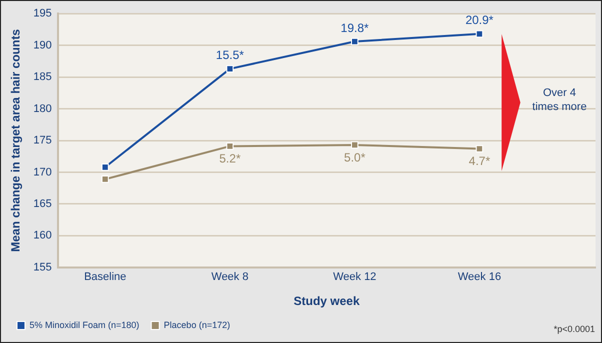 The width and height of the screenshot is (602, 343). Describe the element at coordinates (105, 277) in the screenshot. I see `x-tick-label: Baseline` at that location.